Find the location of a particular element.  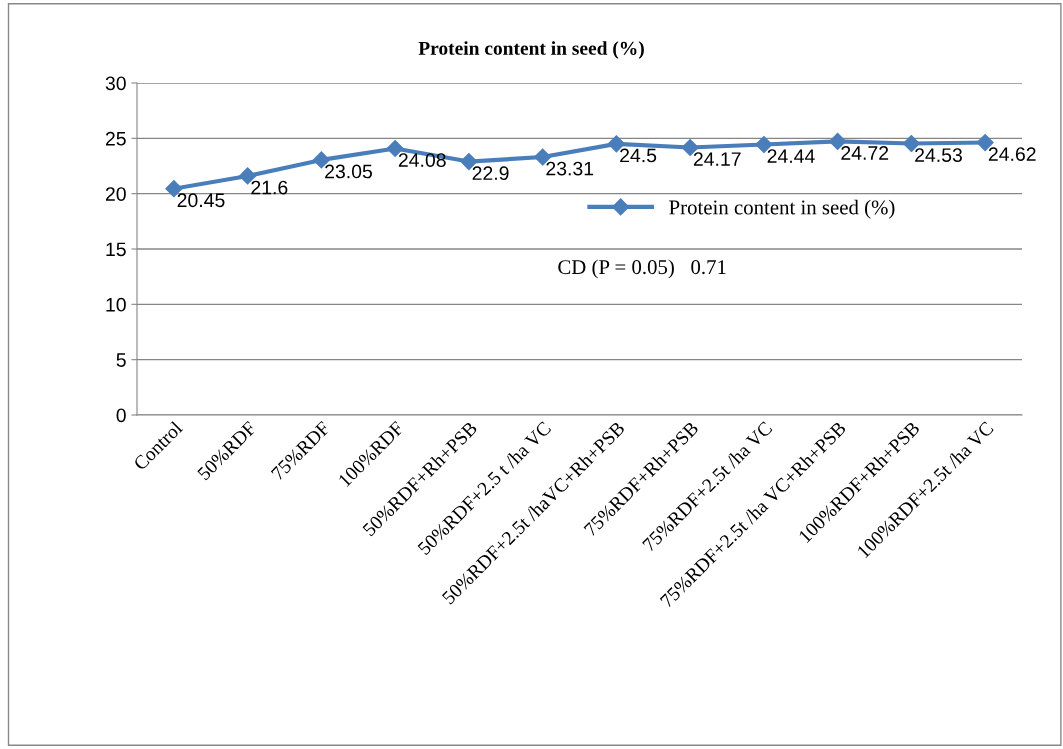

data-label: 24.17 is located at coordinates (717, 159).